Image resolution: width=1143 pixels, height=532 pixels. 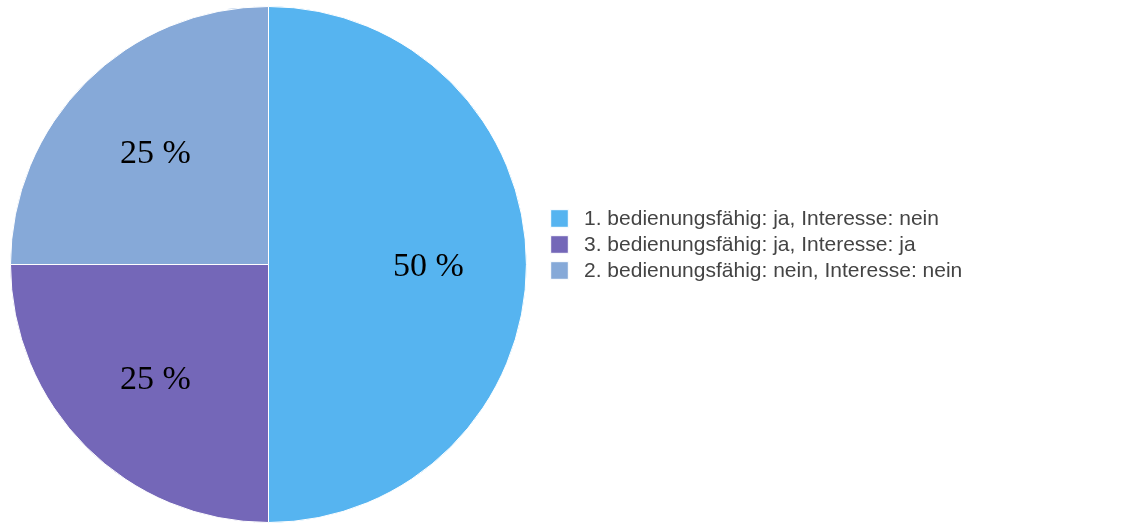 What do you see at coordinates (761, 218) in the screenshot?
I see `legend-label: 1. bedienungsfähig: ja, Interesse: nein` at bounding box center [761, 218].